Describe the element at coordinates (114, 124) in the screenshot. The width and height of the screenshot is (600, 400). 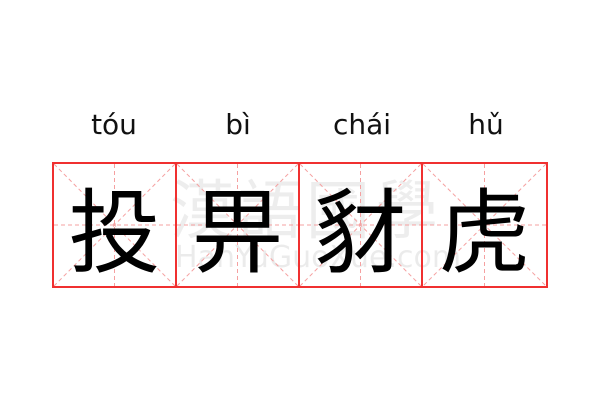
I see `pinyin-1: tóu` at that location.